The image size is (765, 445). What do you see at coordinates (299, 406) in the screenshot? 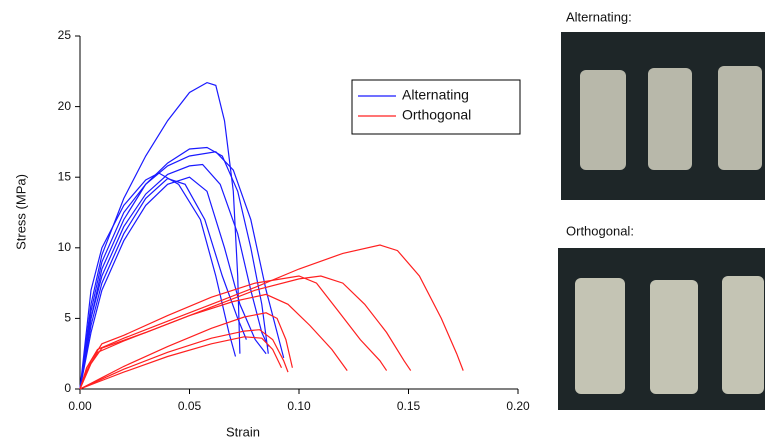
I see `x-tick-label: 0.10` at bounding box center [299, 406].